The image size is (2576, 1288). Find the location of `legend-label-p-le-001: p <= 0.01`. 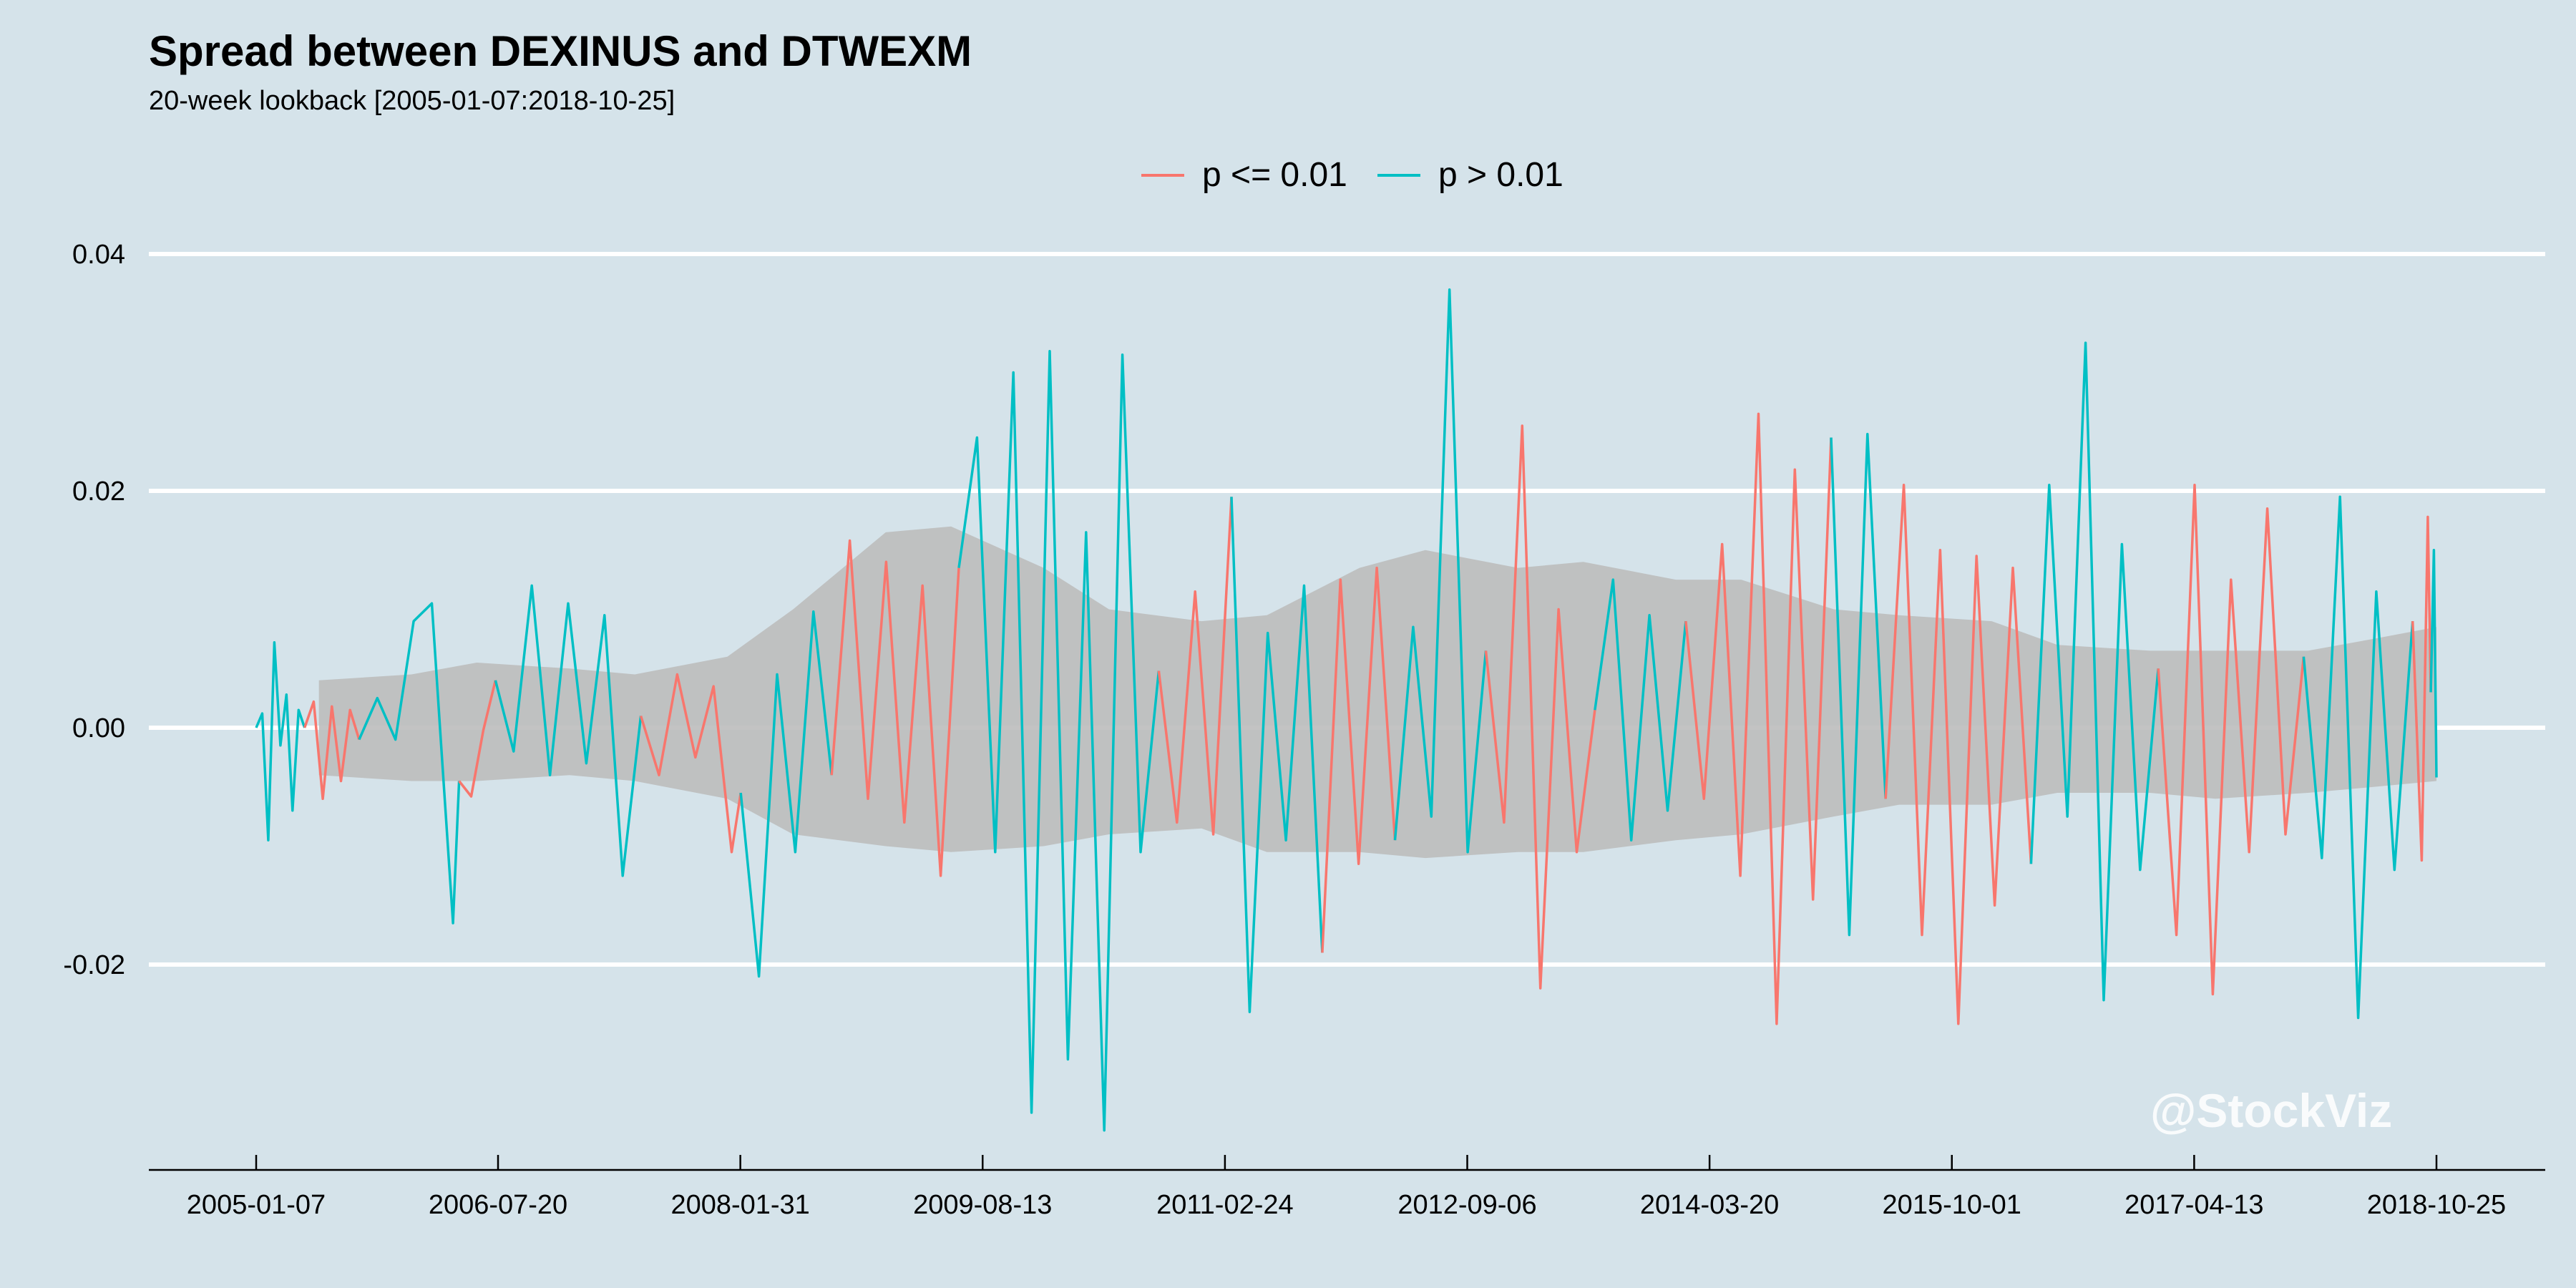

legend-label-p-le-001: p <= 0.01 is located at coordinates (1274, 175).